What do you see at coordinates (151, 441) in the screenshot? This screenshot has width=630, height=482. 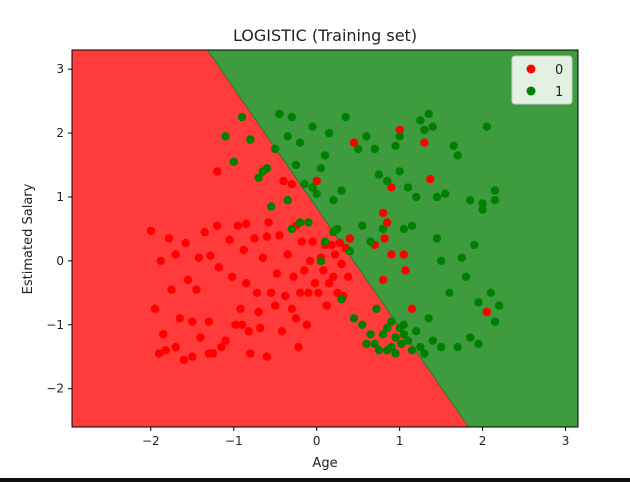 I see `x-tick-label: −2` at bounding box center [151, 441].